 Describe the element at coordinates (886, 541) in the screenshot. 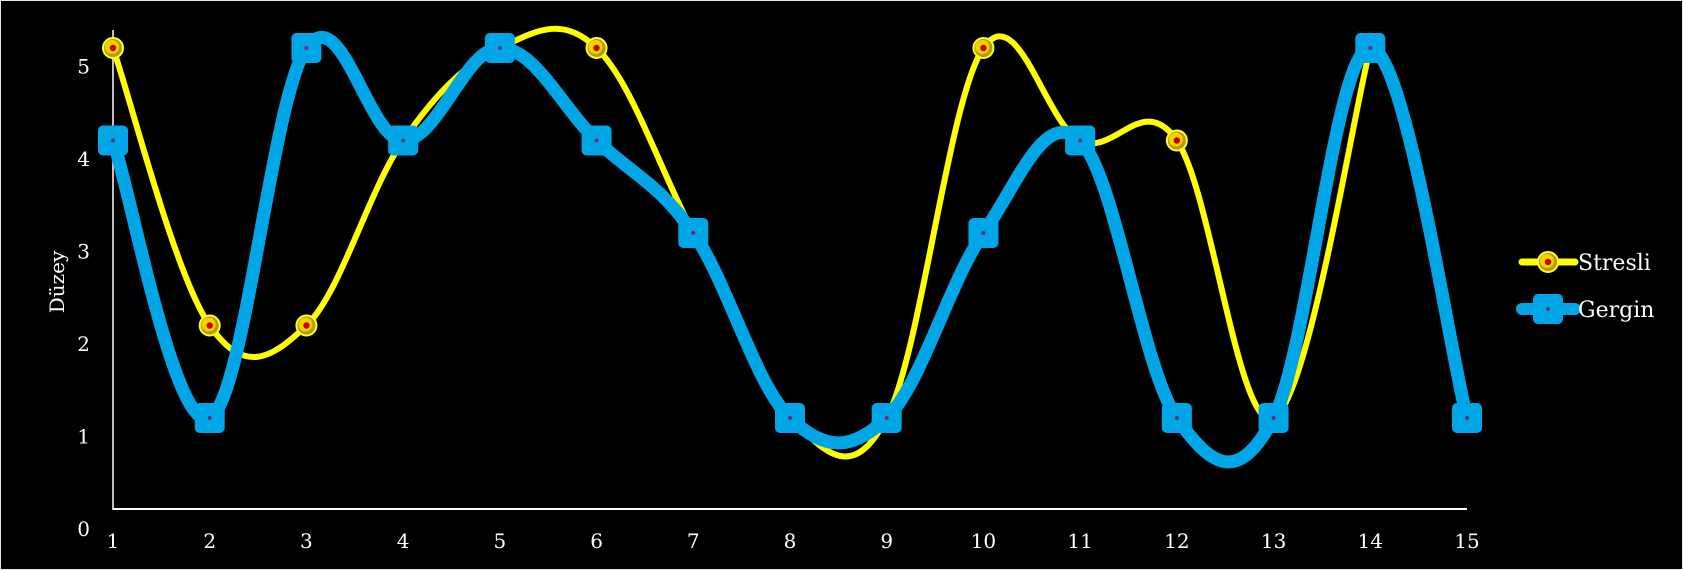

I see `x-tick-label: 9` at that location.